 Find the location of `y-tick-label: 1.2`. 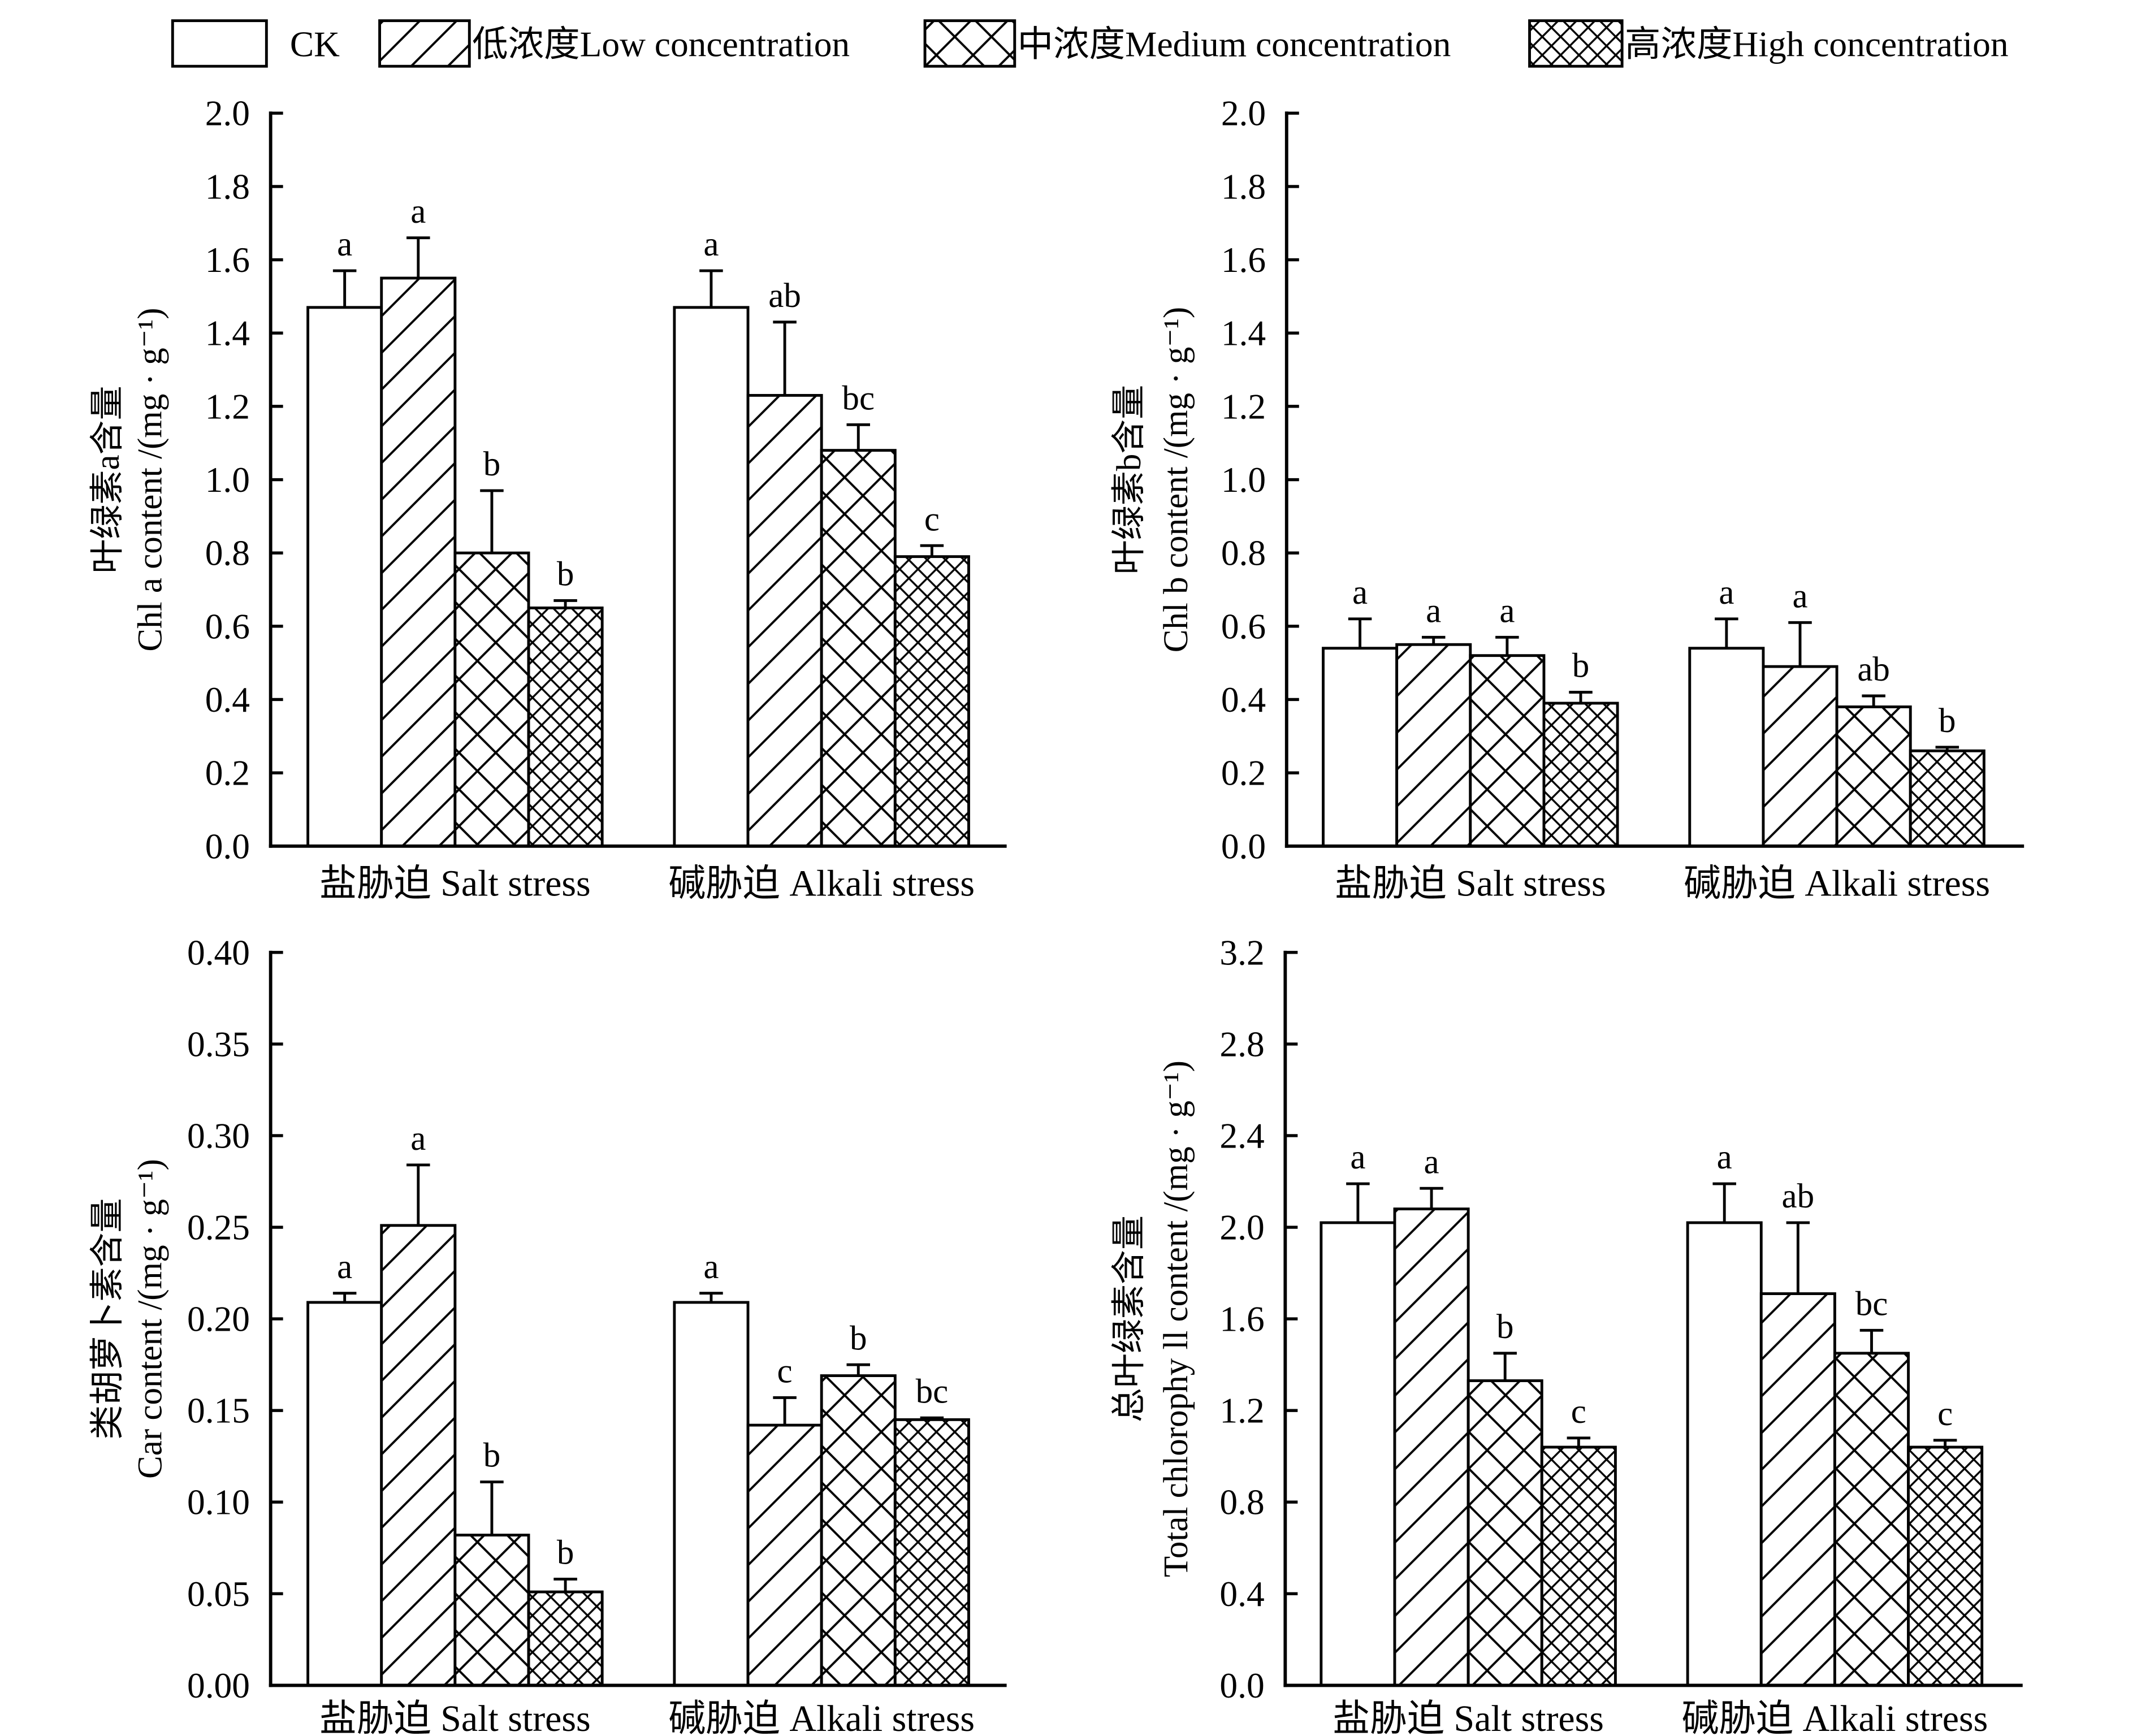

y-tick-label: 1.2 is located at coordinates (1242, 1411).